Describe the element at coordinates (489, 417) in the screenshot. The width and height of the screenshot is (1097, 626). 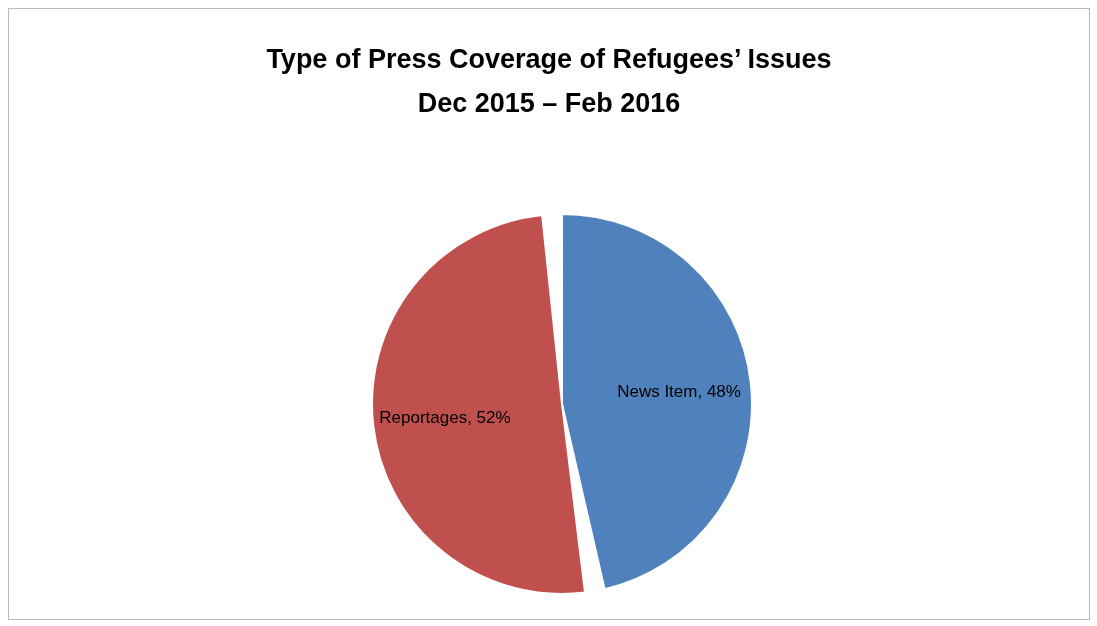
I see `data-label: , 52%` at that location.